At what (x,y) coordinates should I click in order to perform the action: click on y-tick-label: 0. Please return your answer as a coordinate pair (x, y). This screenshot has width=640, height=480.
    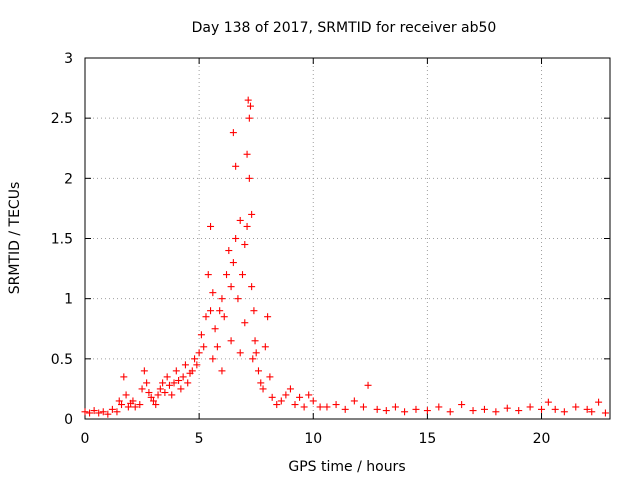
    Looking at the image, I should click on (68, 420).